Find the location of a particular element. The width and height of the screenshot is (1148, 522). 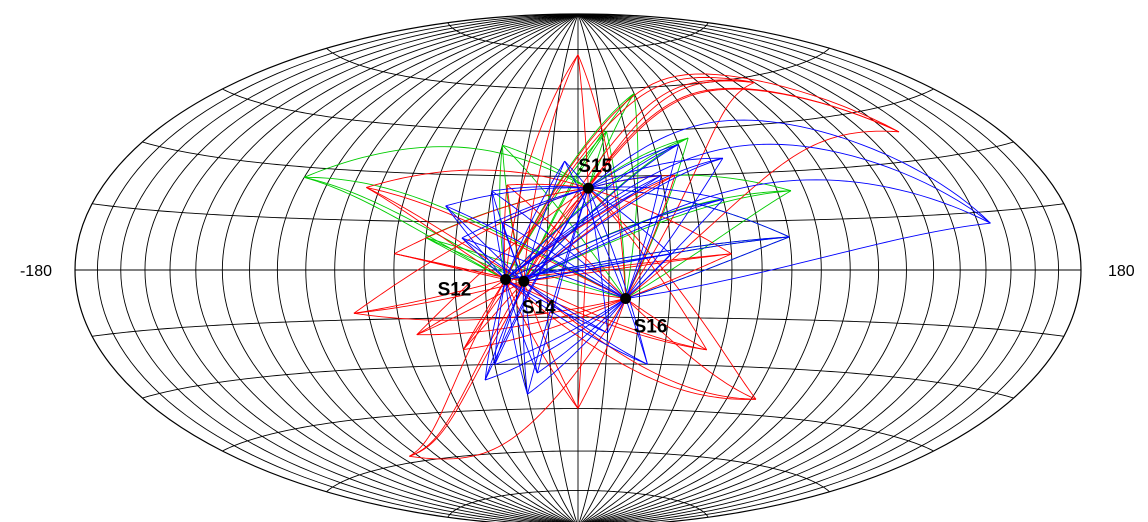

station-label: S15 is located at coordinates (595, 166).